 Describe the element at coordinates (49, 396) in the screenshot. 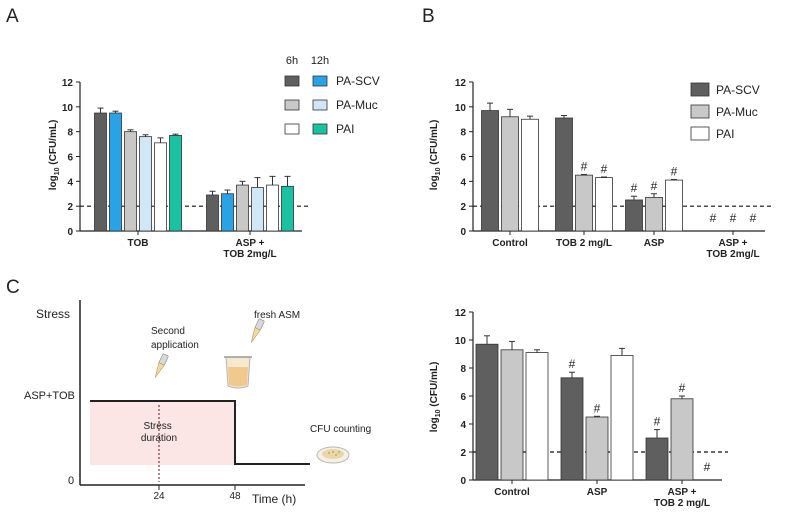

I see `asp-tob-level-label: ASP+TOB` at that location.